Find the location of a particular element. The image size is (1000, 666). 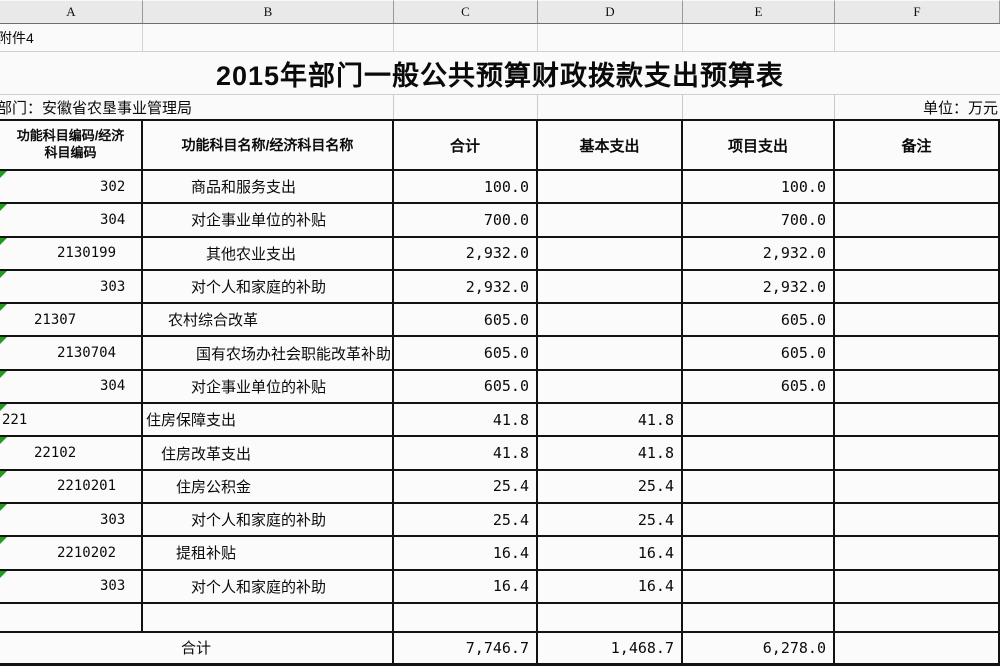

cell-code: 2210201 is located at coordinates (71, 487).